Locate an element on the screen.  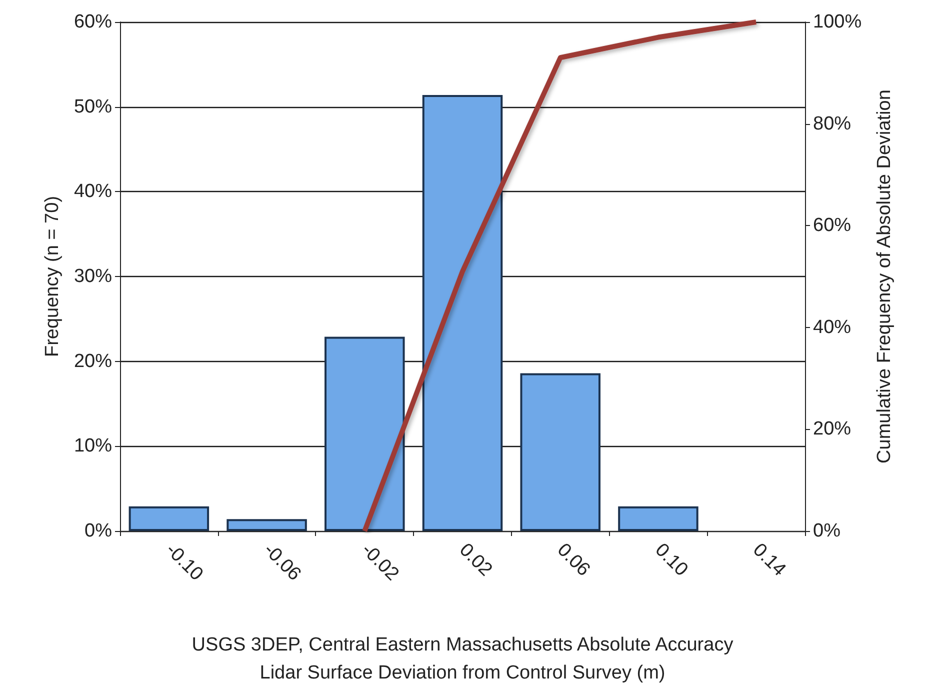
x-tick-label: 0.14 is located at coordinates (769, 560).